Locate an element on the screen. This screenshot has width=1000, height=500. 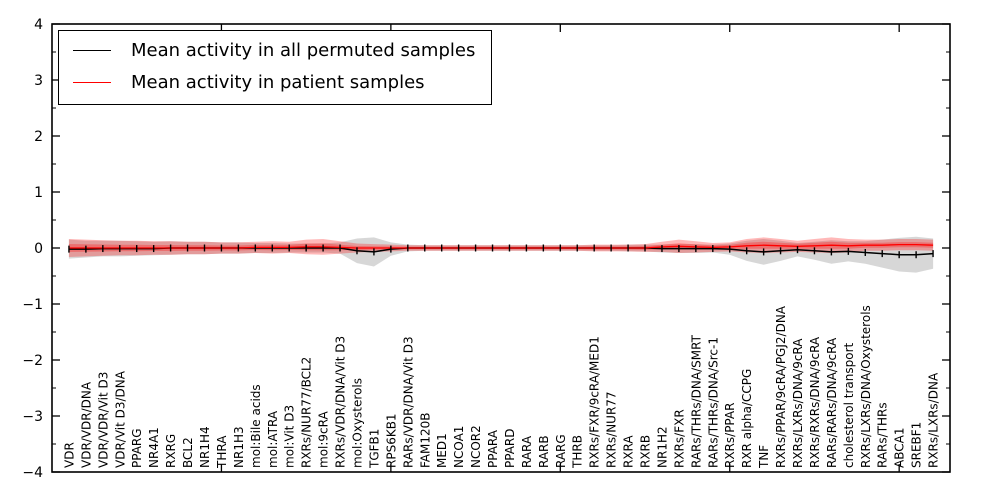
category-label: RXRs/FXR/9cRA/MED1 is located at coordinates (595, 402).